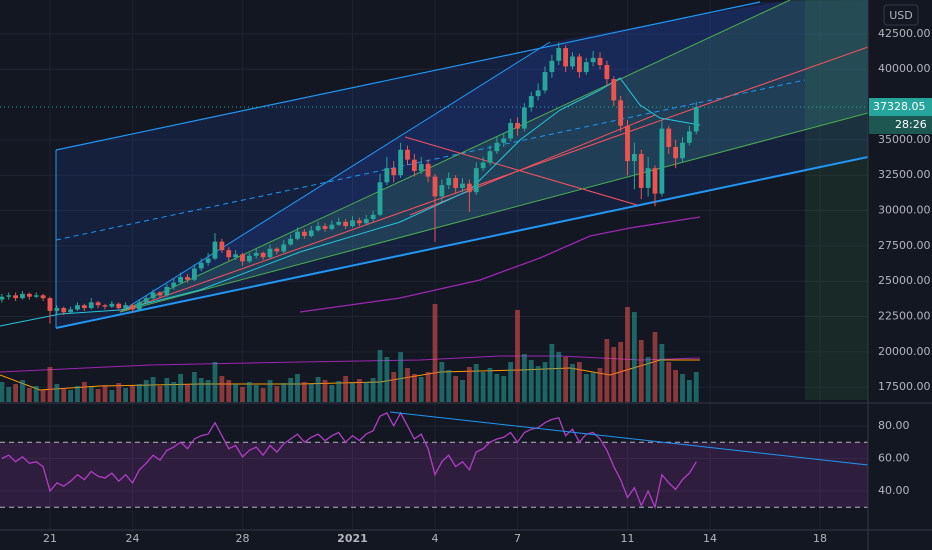 Image resolution: width=932 pixels, height=550 pixels. I want to click on last-price-label: 37328.05, so click(899, 106).